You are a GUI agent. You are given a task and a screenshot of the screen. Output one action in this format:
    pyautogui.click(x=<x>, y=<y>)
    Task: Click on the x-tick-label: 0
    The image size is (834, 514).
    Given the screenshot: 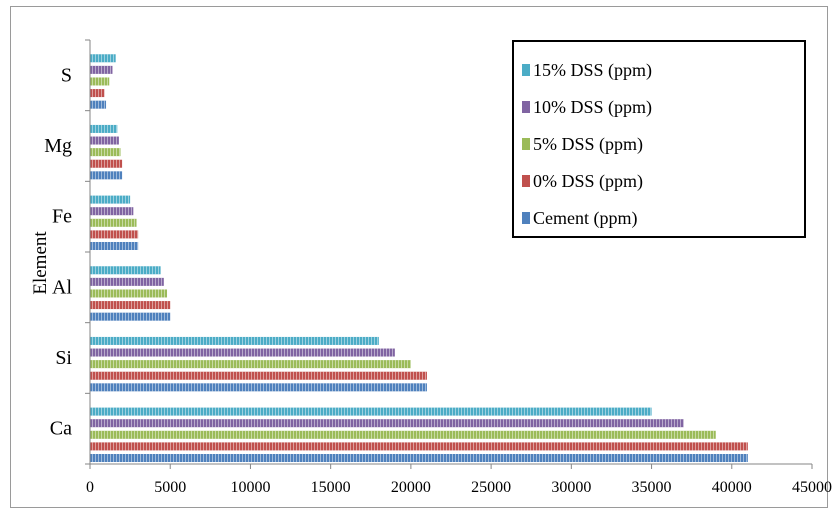 What is the action you would take?
    pyautogui.click(x=90, y=487)
    